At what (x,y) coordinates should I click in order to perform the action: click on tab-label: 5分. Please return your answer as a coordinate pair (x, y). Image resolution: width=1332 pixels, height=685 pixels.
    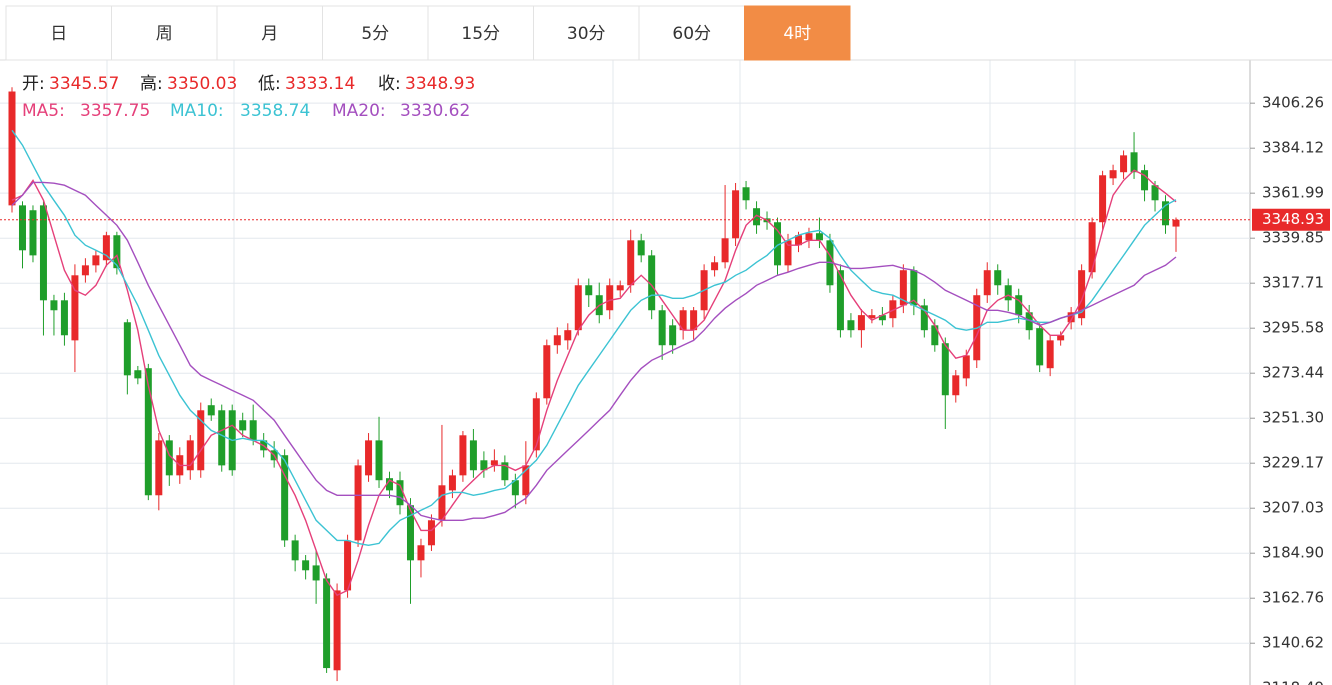
    Looking at the image, I should click on (375, 34).